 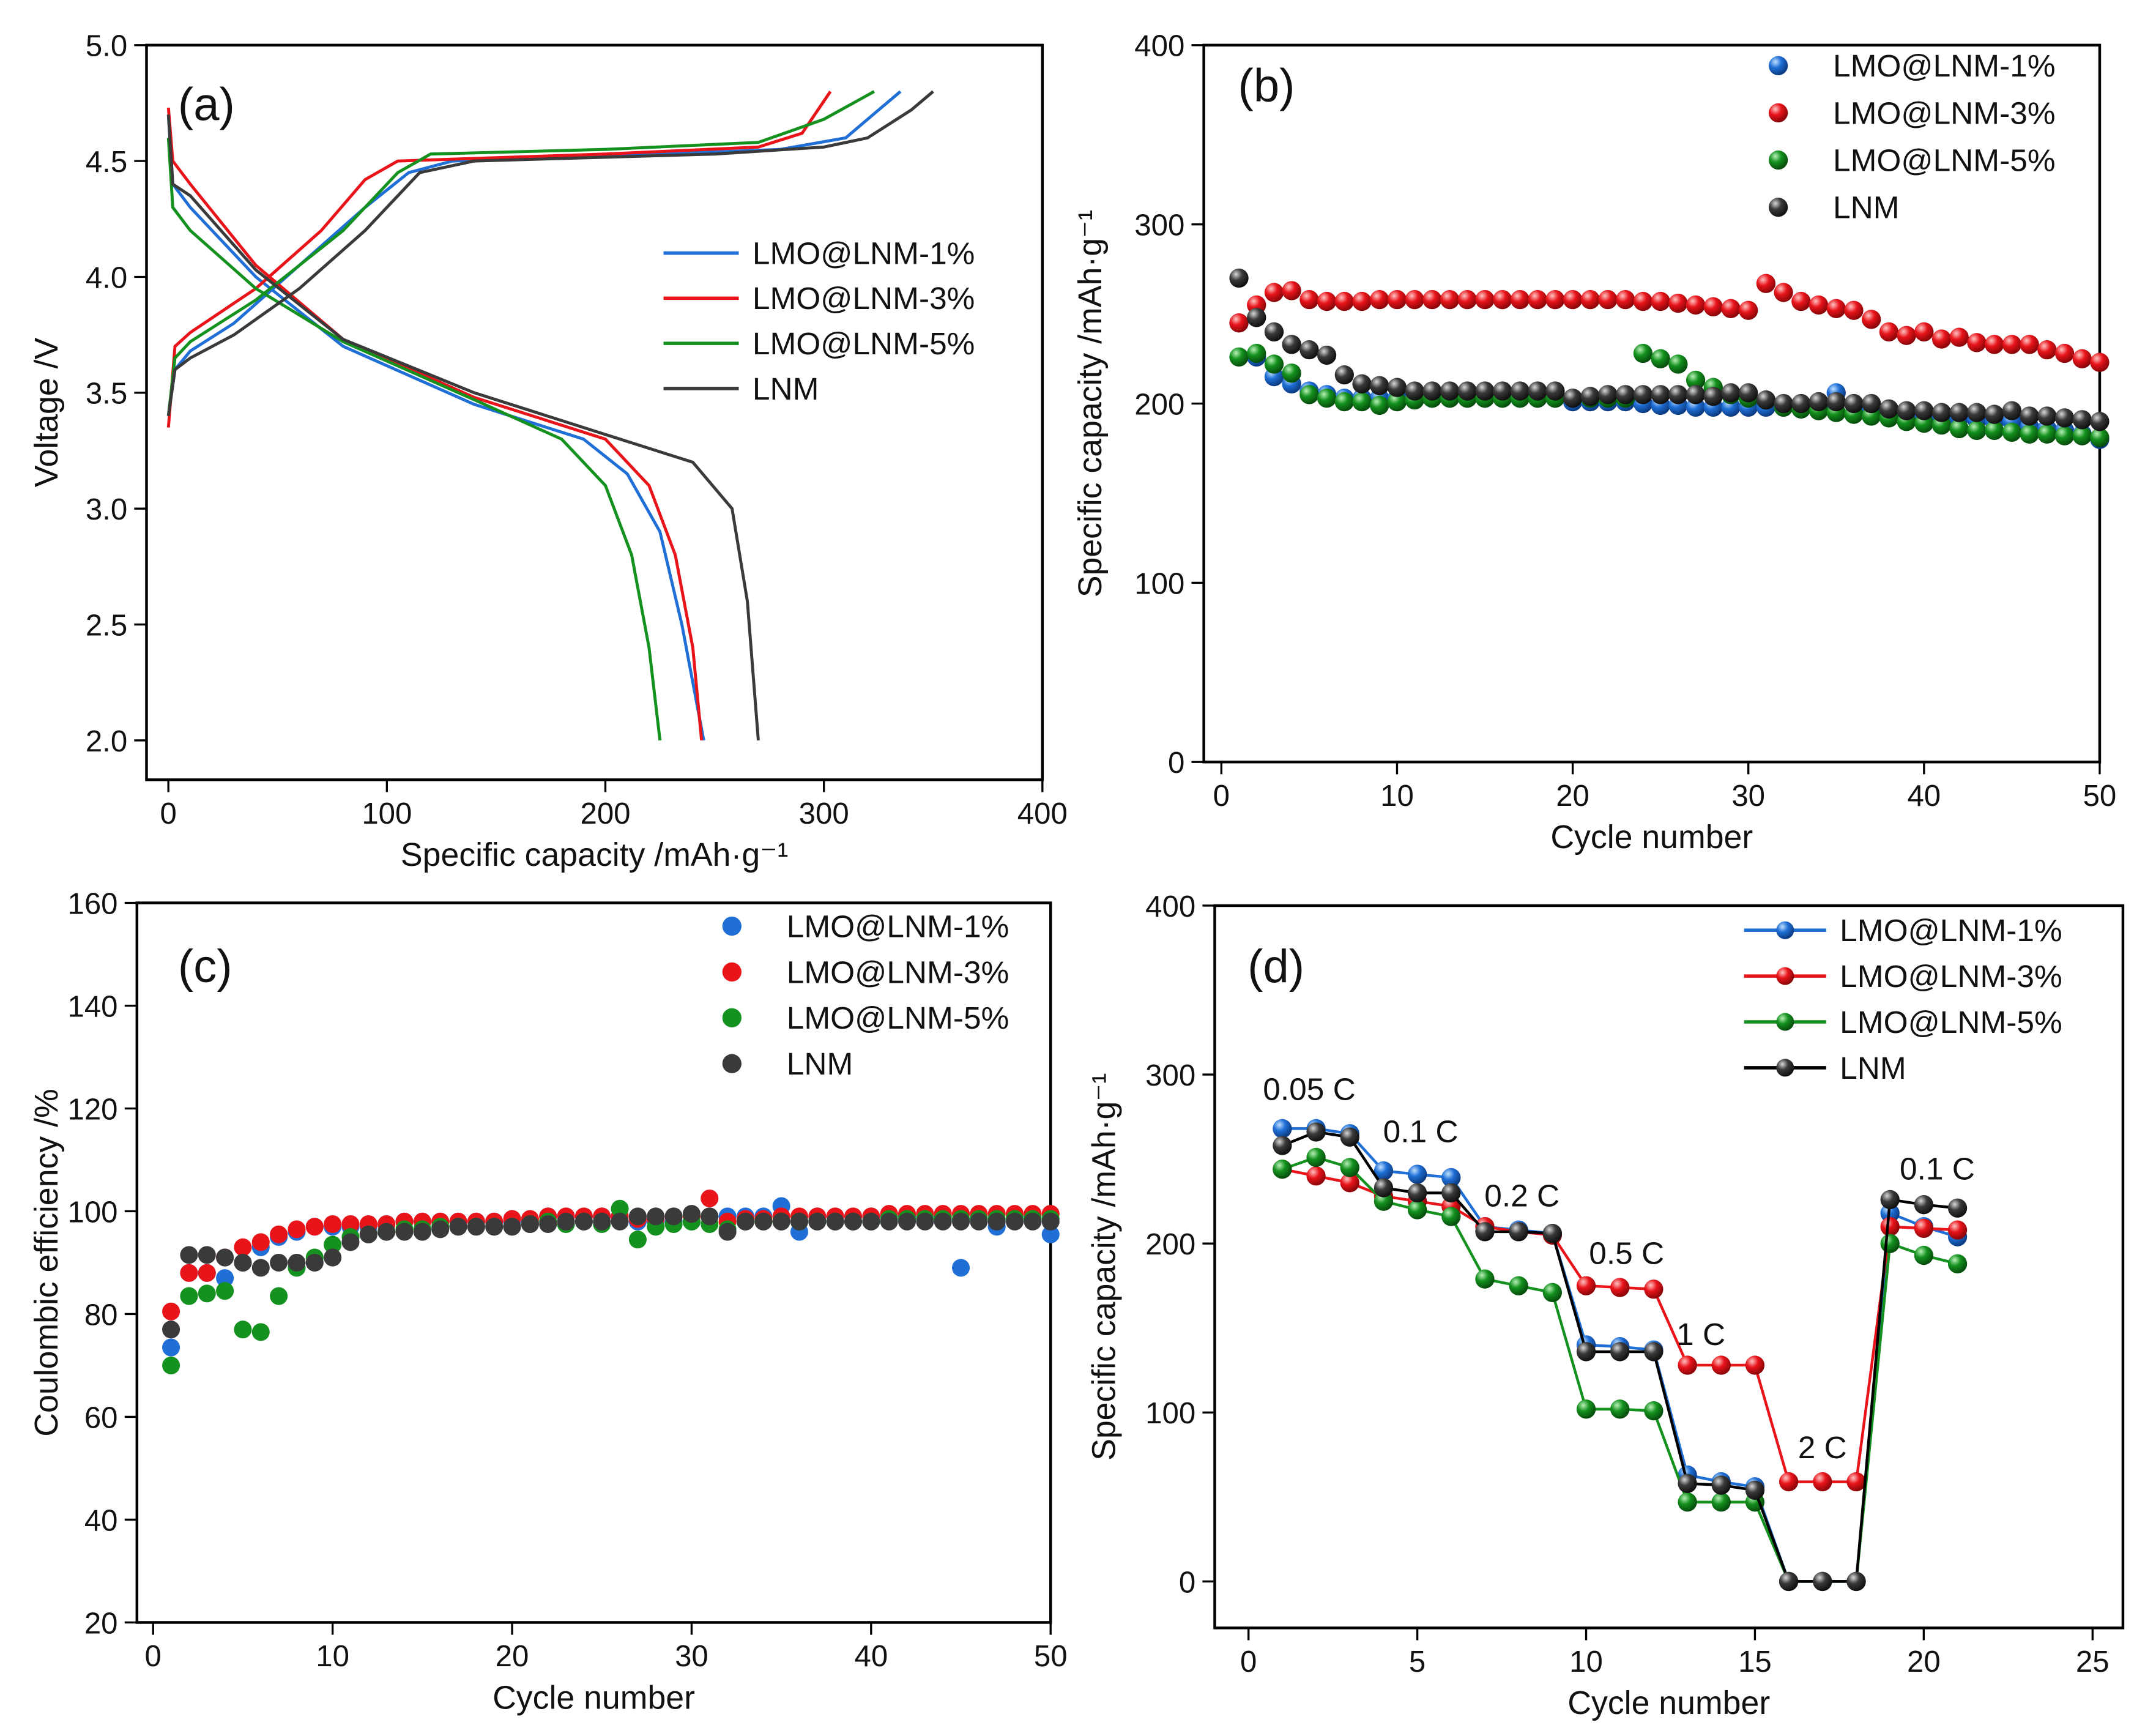 What do you see at coordinates (820, 1063) in the screenshot?
I see `legend-label: LNM` at bounding box center [820, 1063].